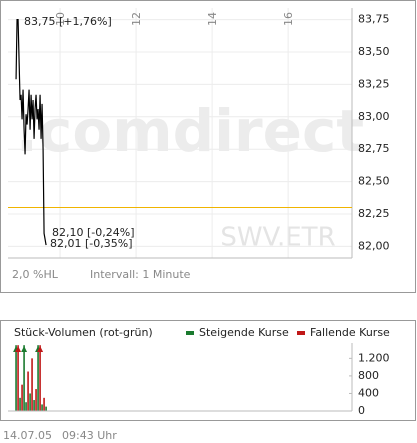 The height and width of the screenshot is (443, 417). Describe the element at coordinates (27, 435) in the screenshot. I see `footer-date: 14.07.05` at that location.